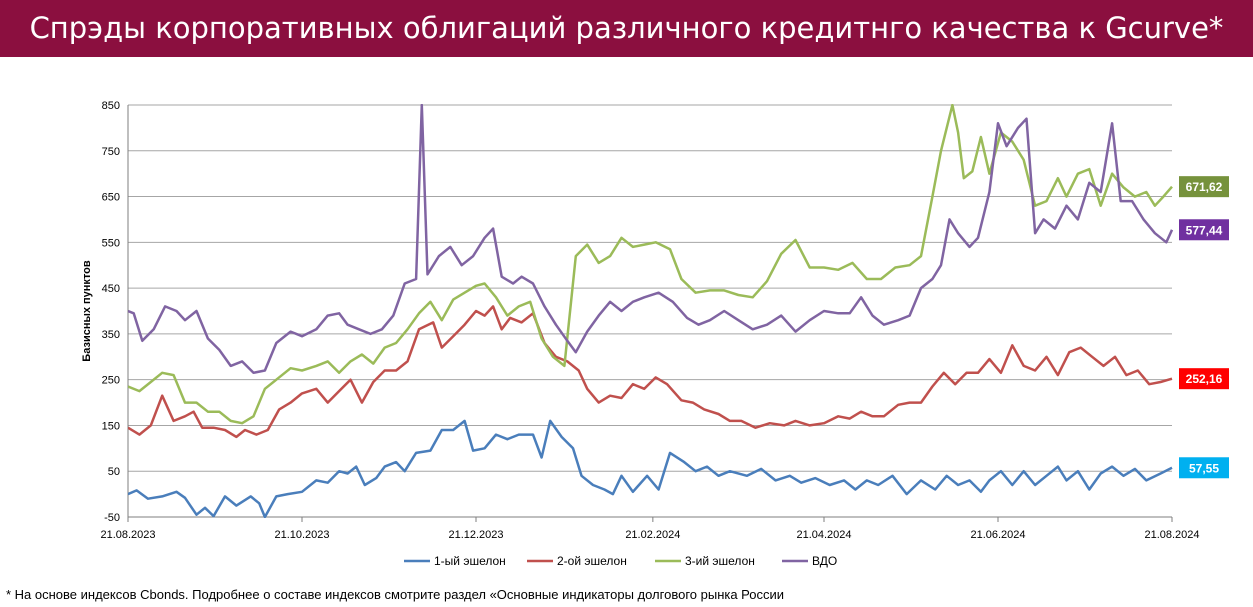  Describe the element at coordinates (301, 535) in the screenshot. I see `x-tick-label: 21.10.2023` at that location.